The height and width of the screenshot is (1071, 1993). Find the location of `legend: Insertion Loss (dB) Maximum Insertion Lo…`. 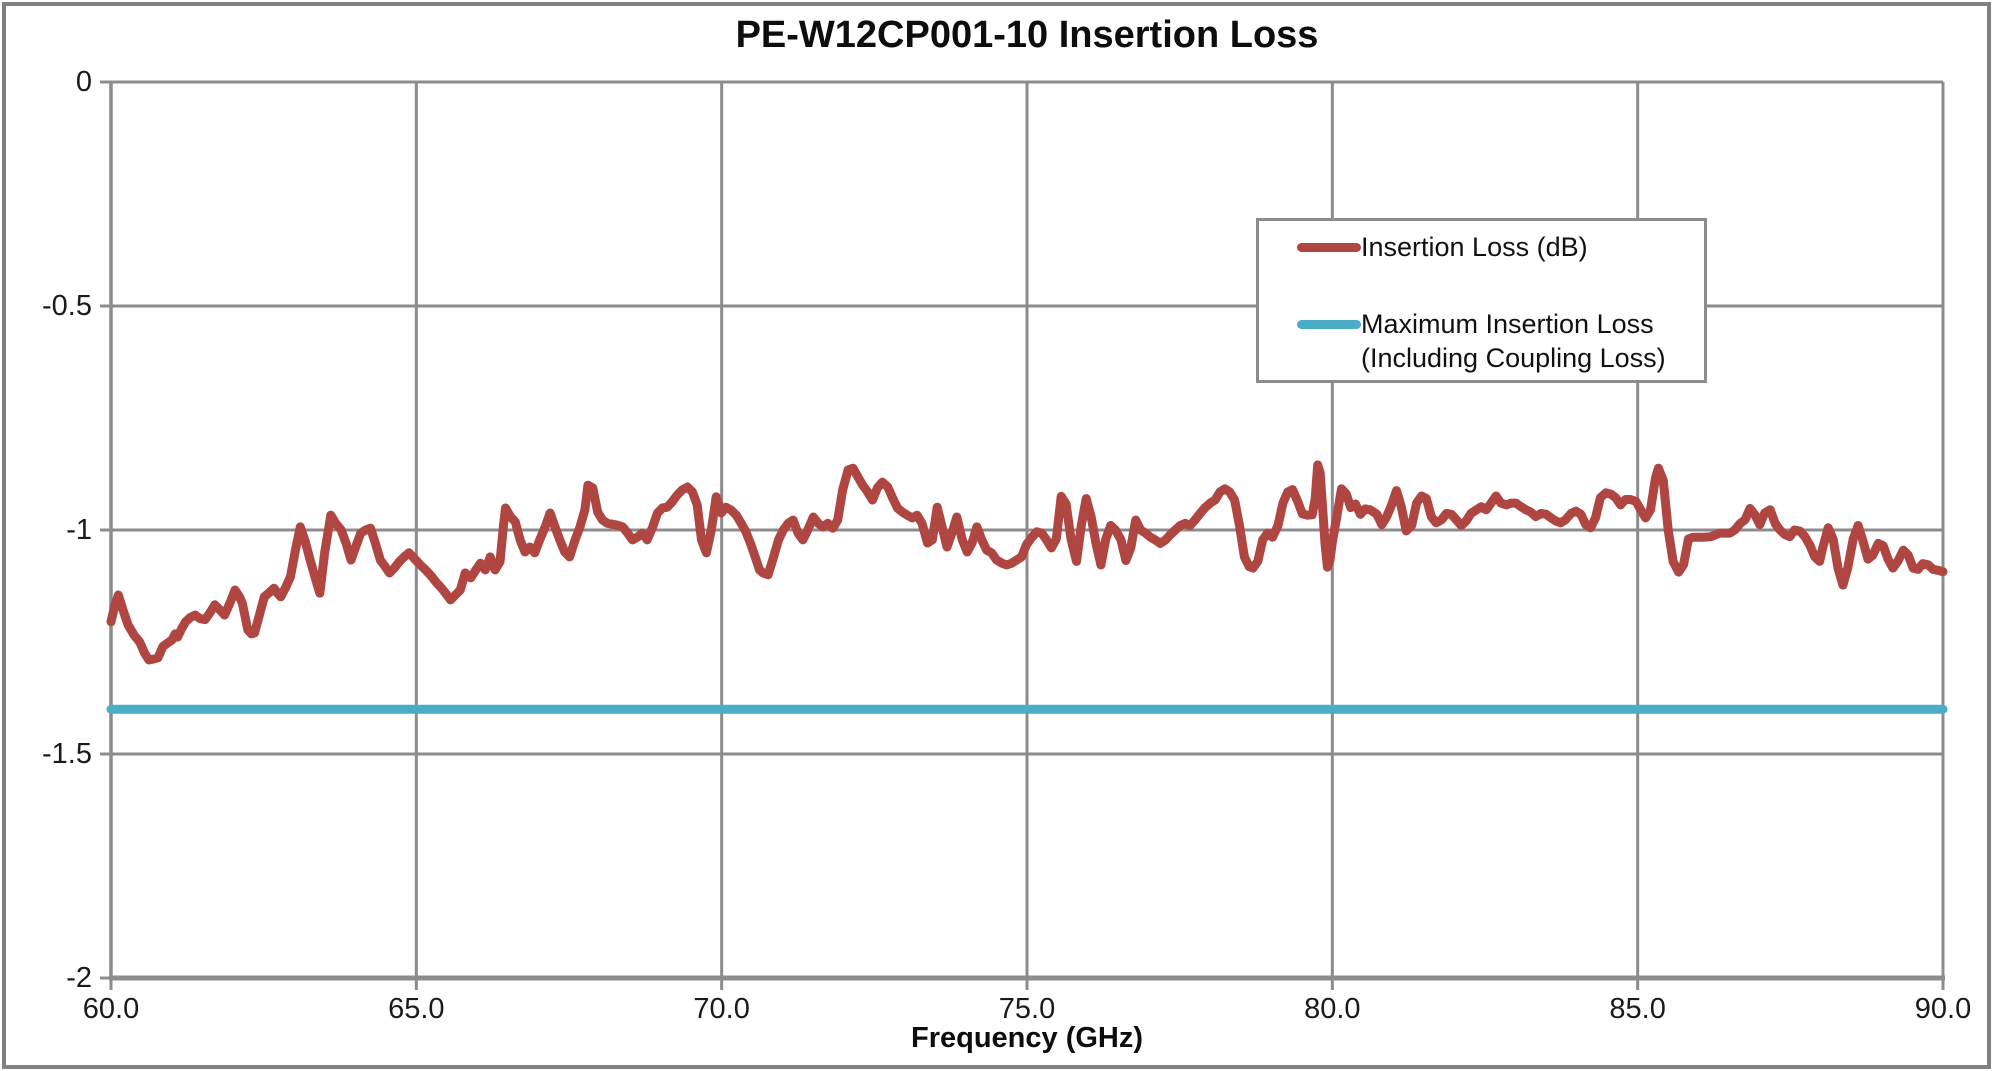

legend: Insertion Loss (dB) Maximum Insertion Lo… is located at coordinates (1481, 300).